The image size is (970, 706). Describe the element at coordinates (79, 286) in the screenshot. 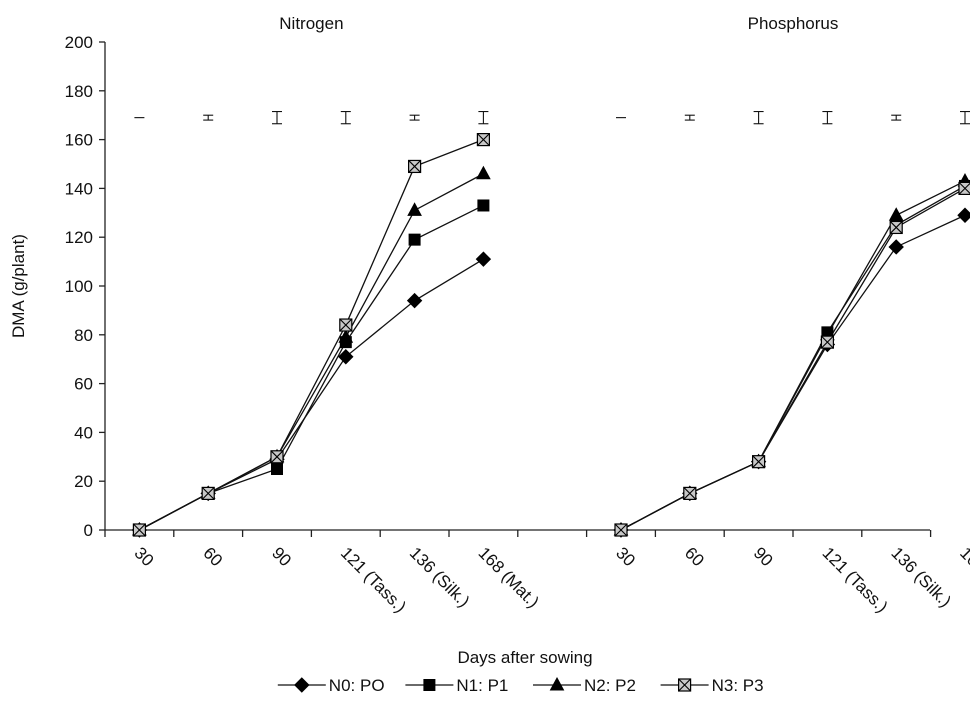

I see `y-tick-label: 100` at that location.